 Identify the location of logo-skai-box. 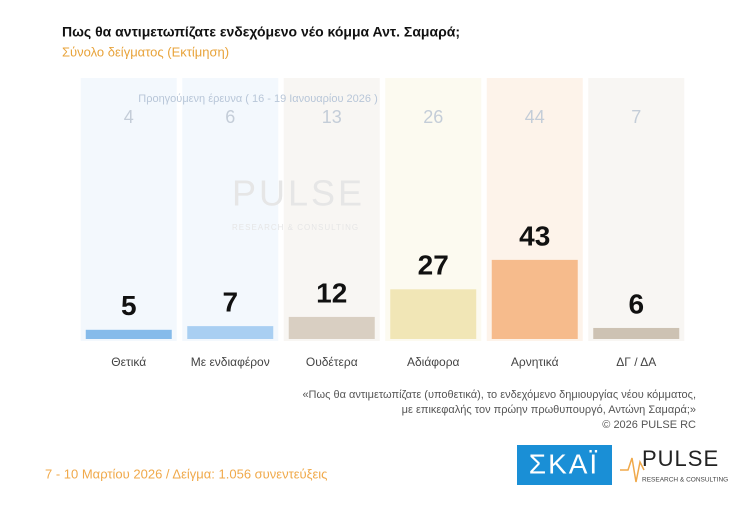
(564, 465).